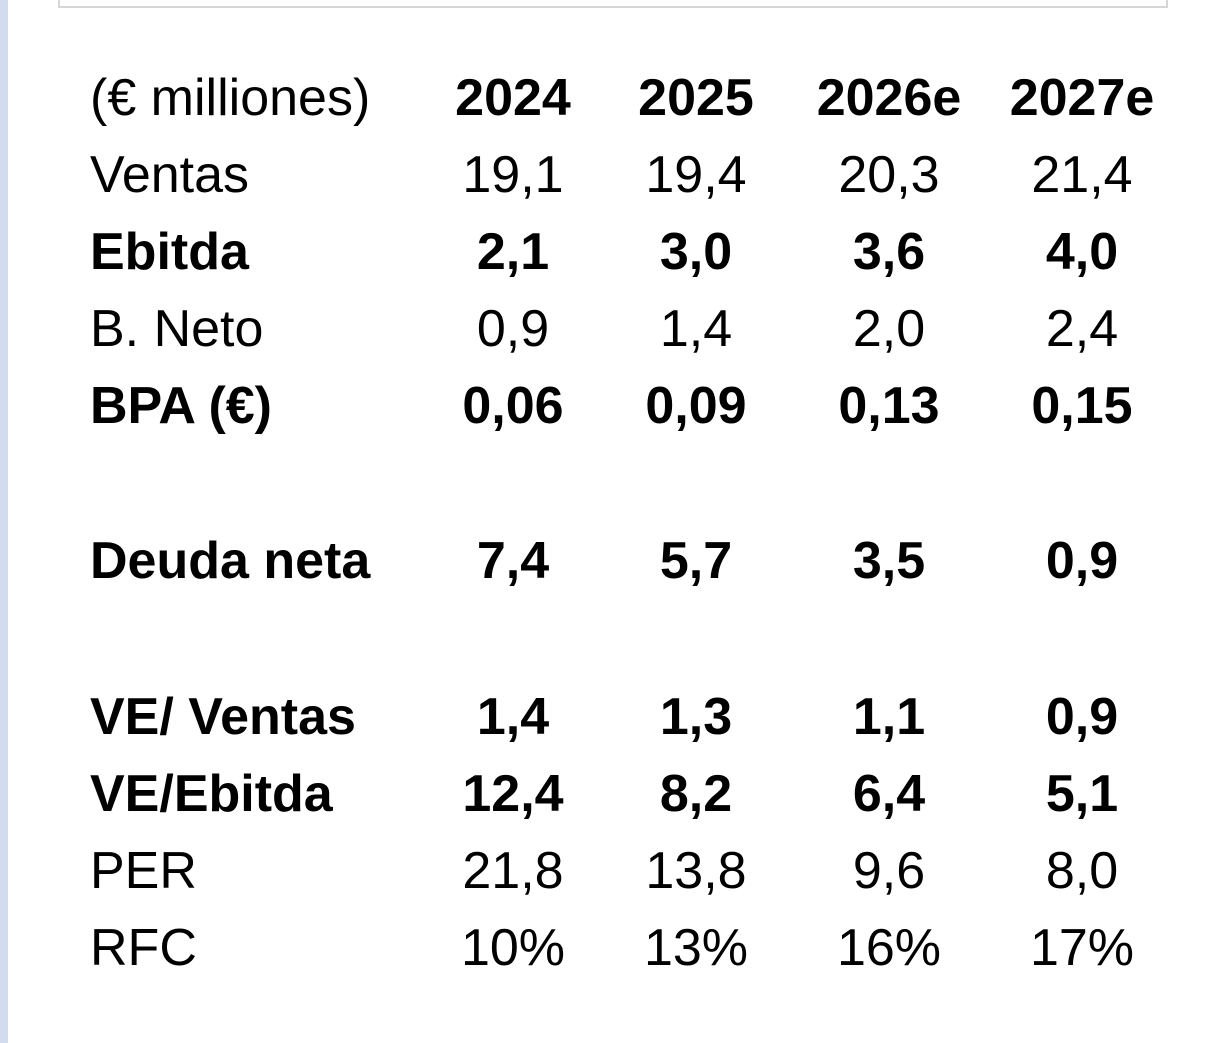 This screenshot has width=1220, height=1043. I want to click on cell-value: 9,6, so click(889, 871).